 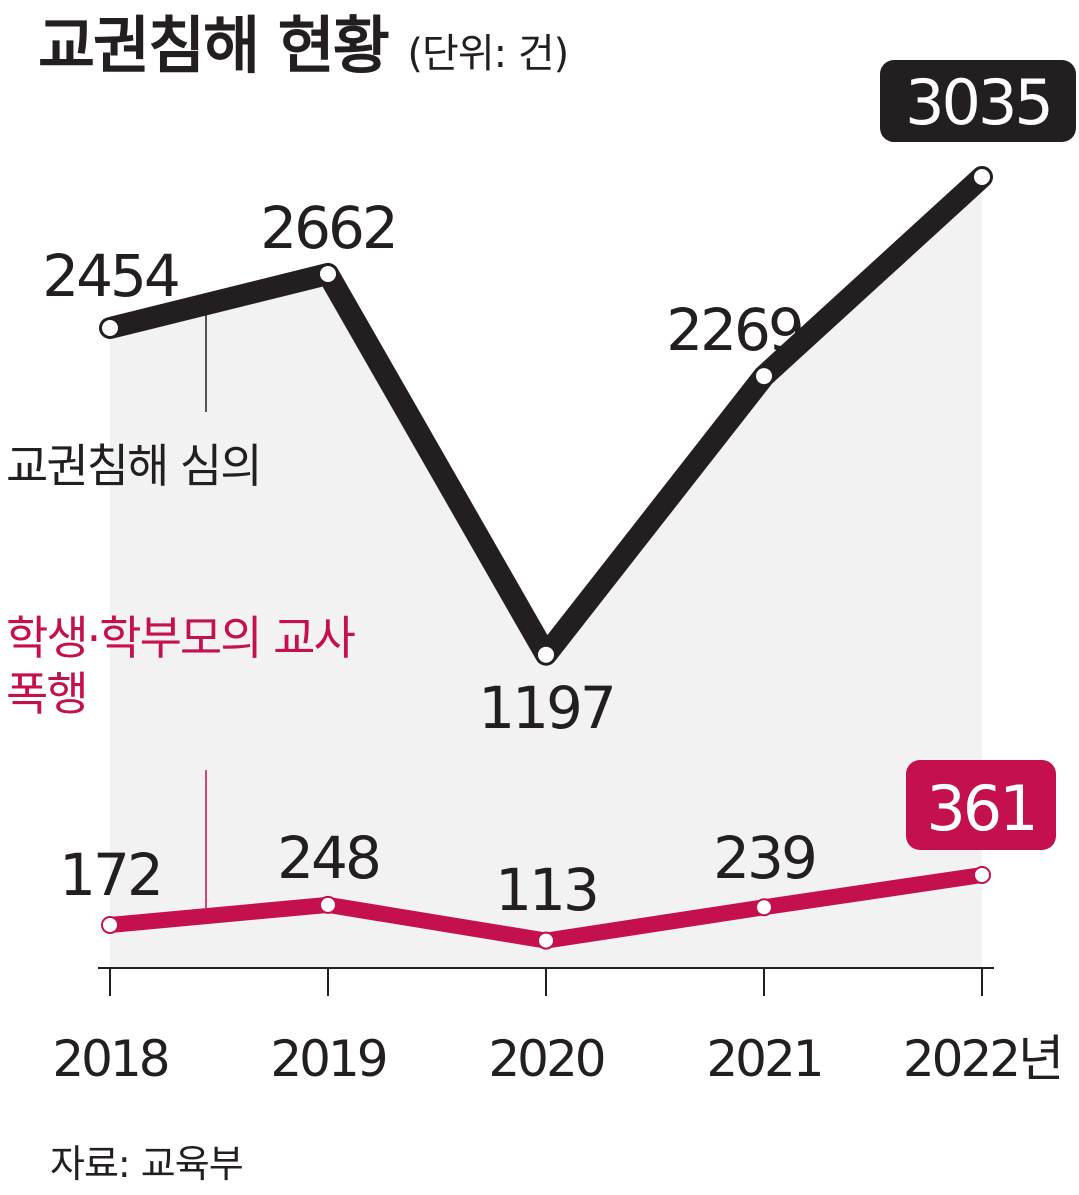 I want to click on unit-label: (단위: 건), so click(x=488, y=54).